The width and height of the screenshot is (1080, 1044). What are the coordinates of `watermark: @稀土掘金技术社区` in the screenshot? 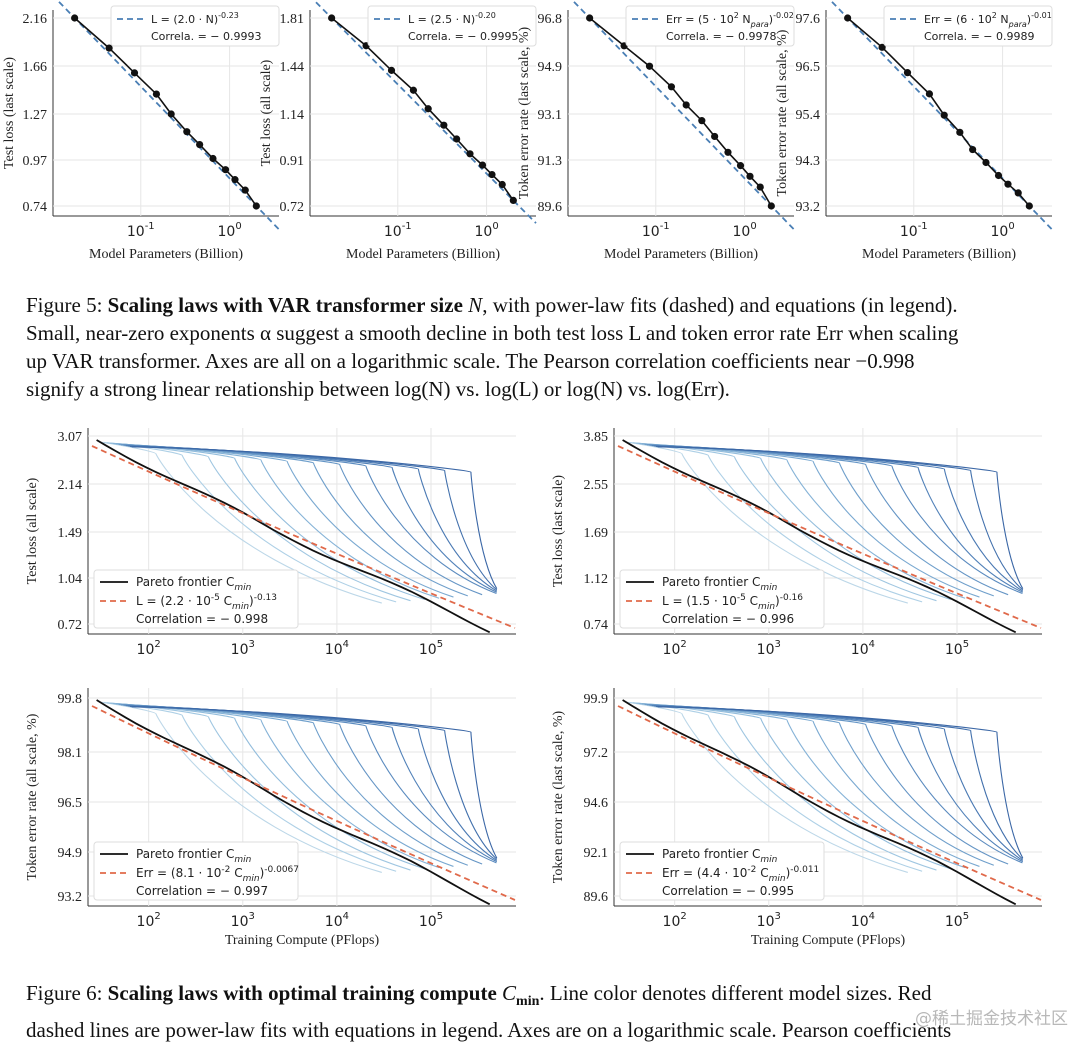 It's located at (991, 1019).